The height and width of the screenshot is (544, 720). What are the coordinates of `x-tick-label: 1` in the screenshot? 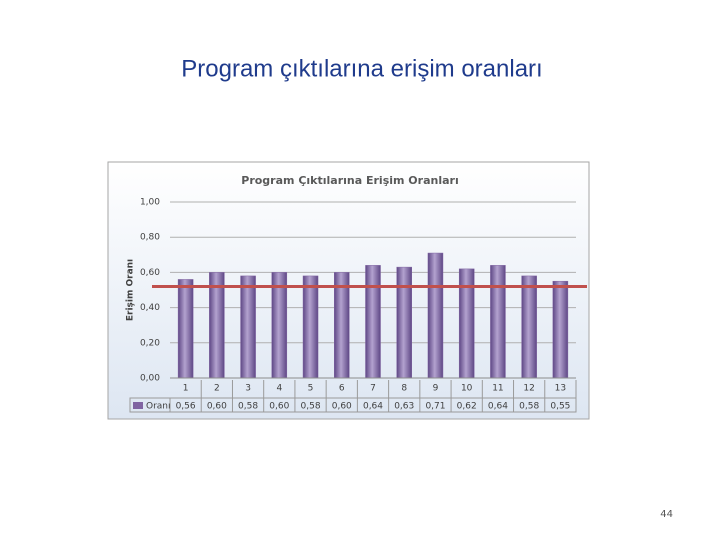 It's located at (186, 389).